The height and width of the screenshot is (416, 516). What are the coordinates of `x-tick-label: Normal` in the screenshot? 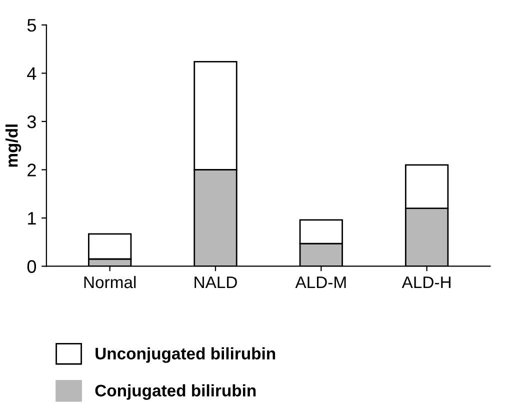 It's located at (110, 282).